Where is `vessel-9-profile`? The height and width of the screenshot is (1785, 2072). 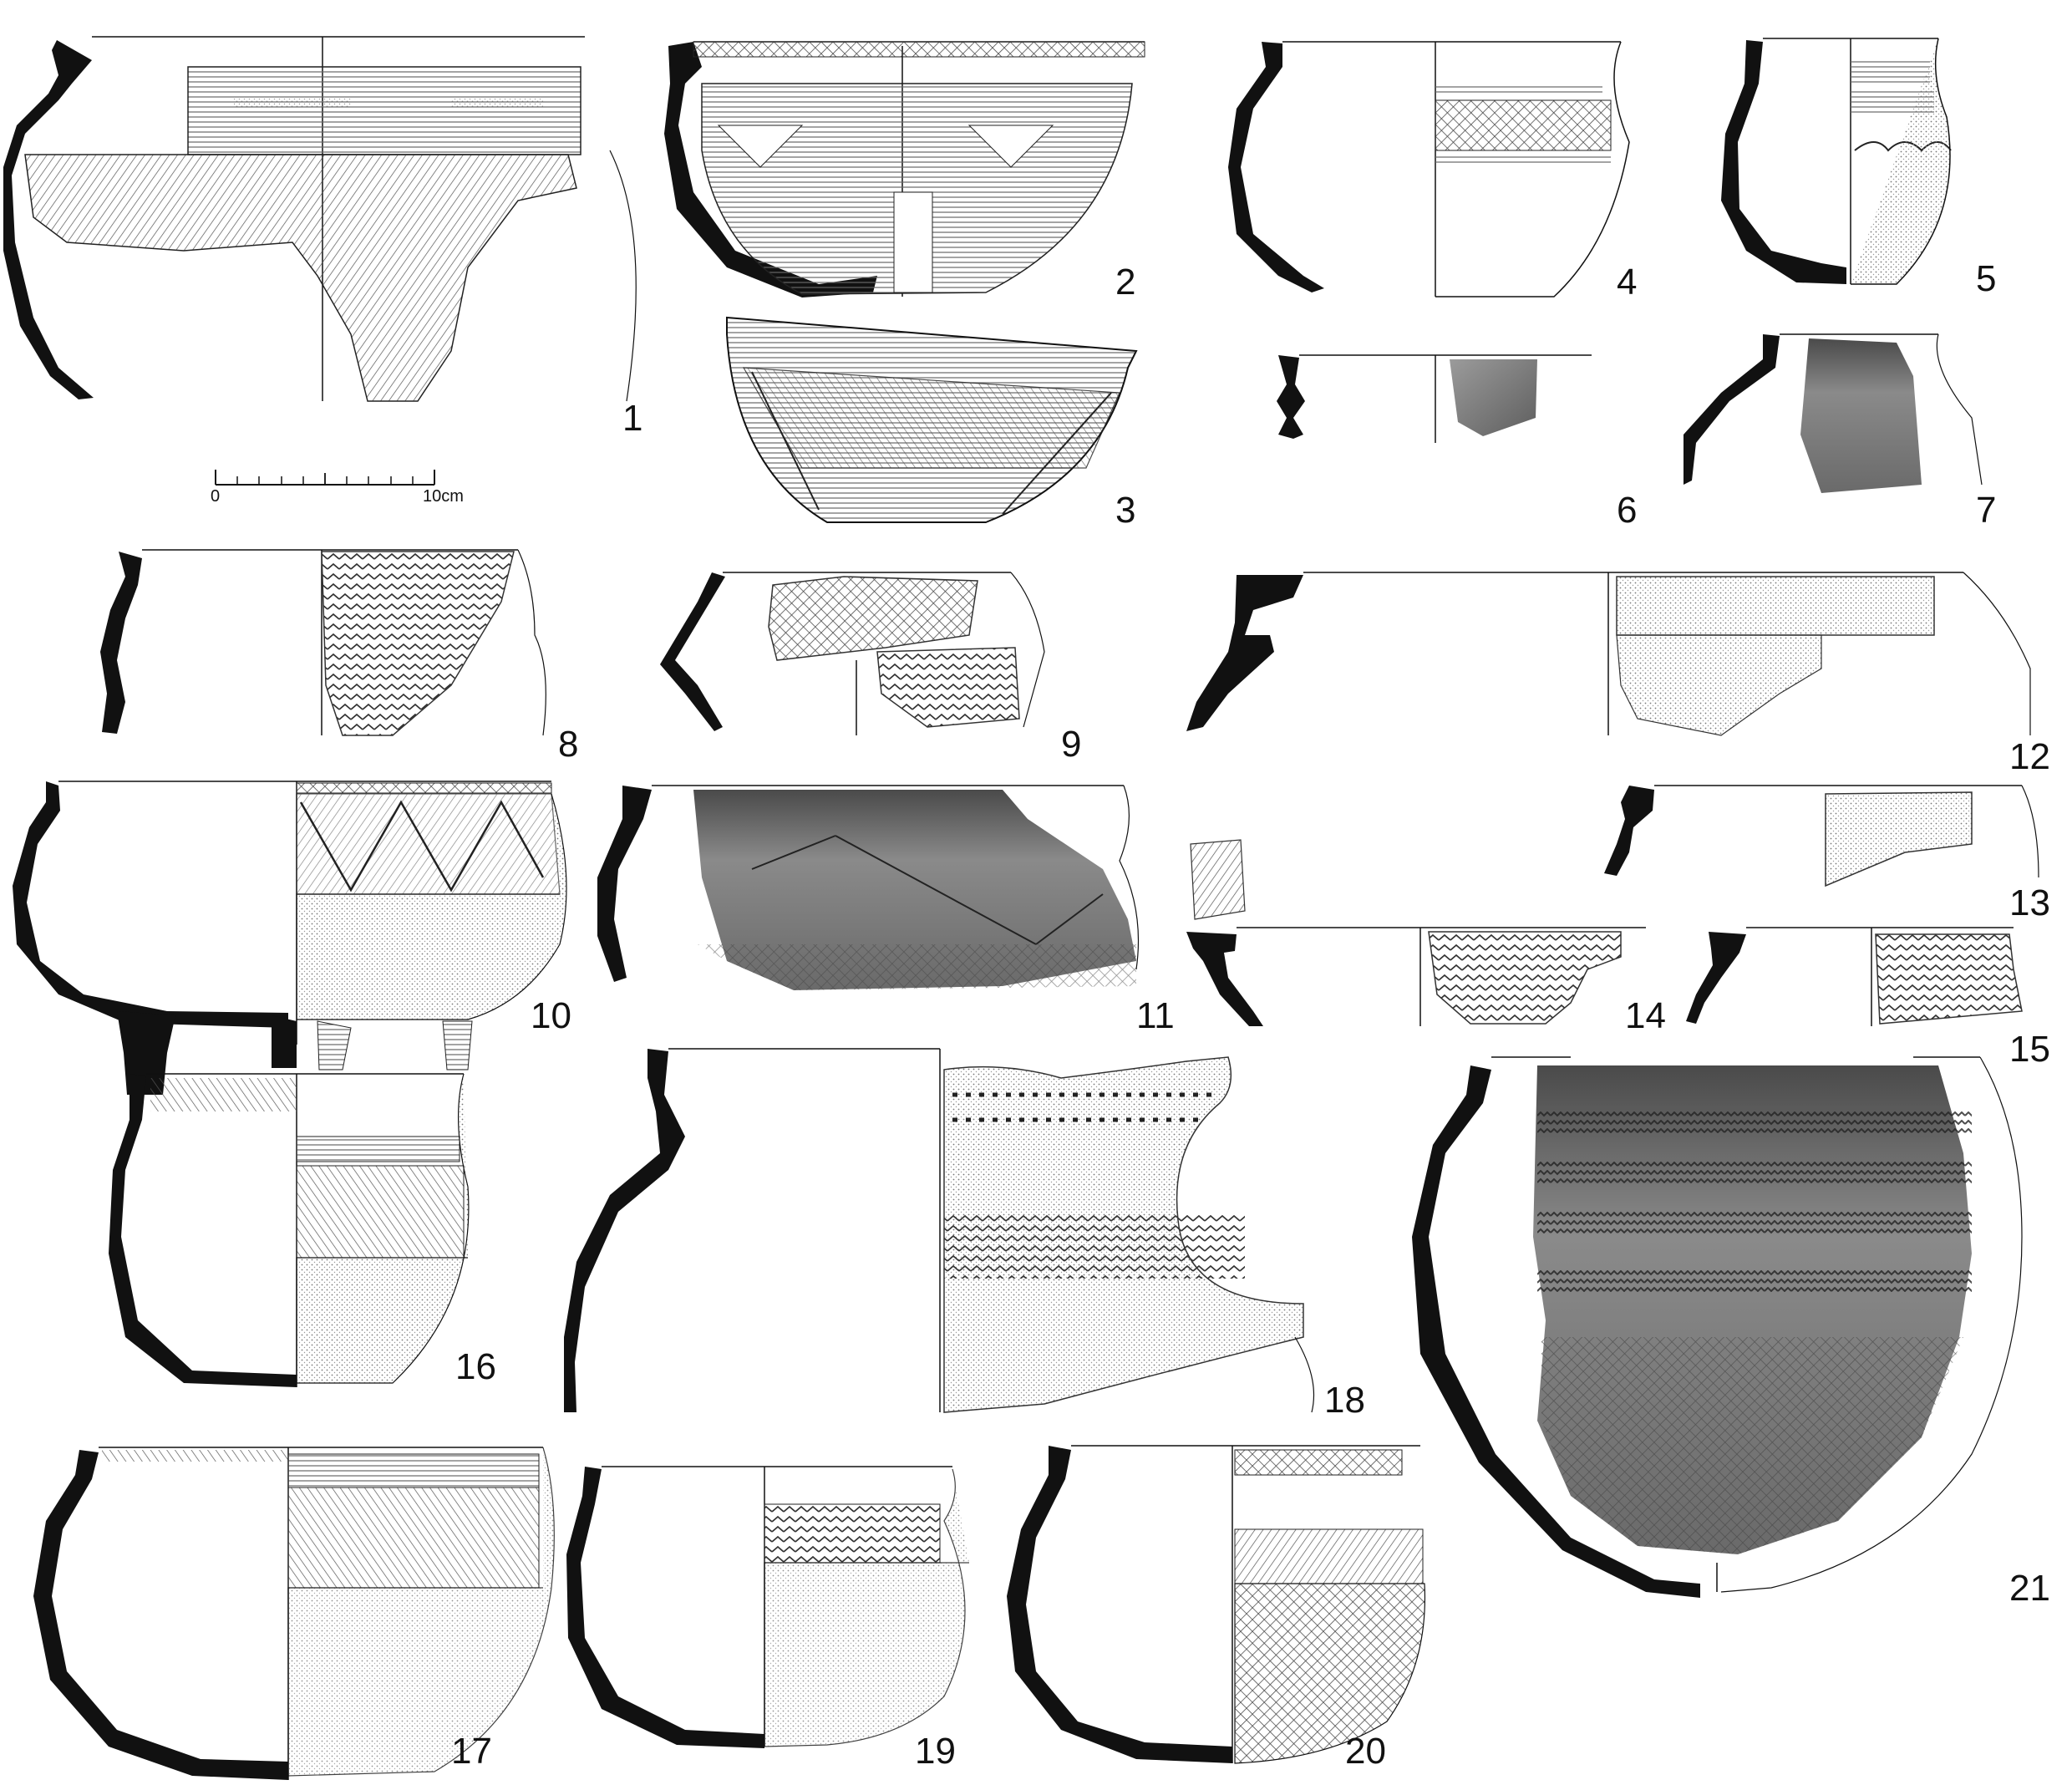 vessel-9-profile is located at coordinates (692, 651).